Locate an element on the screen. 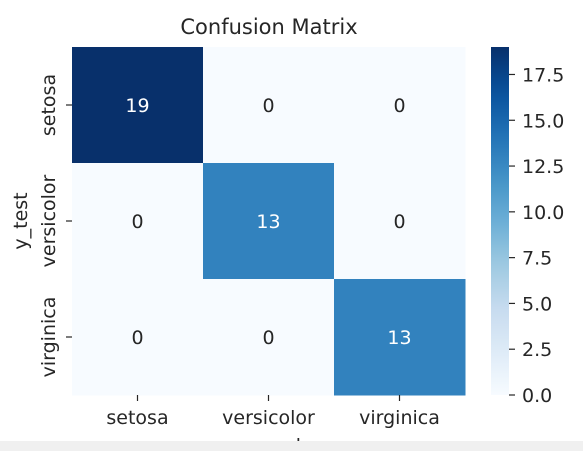 This screenshot has width=583, height=451. x-axis: setosa versicolor virginica is located at coordinates (273, 412).